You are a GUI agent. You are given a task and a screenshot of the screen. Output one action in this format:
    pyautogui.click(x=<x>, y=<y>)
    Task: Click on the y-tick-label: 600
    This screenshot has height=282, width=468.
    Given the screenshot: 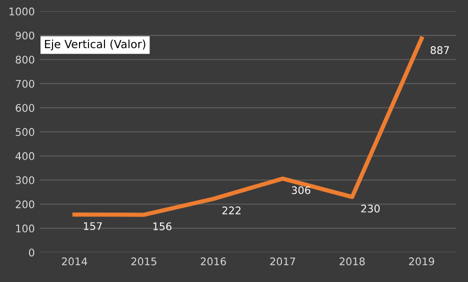 What is the action you would take?
    pyautogui.click(x=25, y=108)
    